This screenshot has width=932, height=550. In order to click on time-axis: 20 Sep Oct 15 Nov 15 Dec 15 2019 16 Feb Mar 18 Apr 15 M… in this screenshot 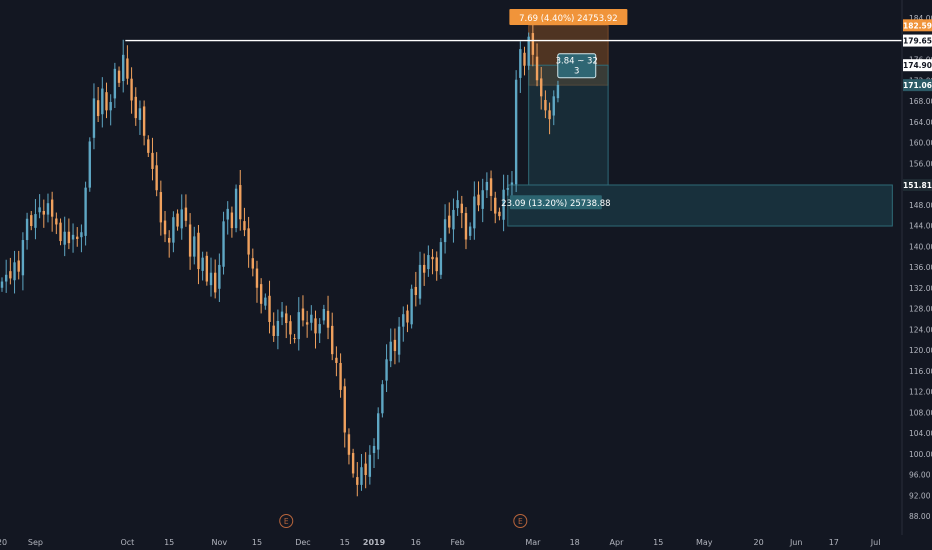, I will do `click(440, 542)`.